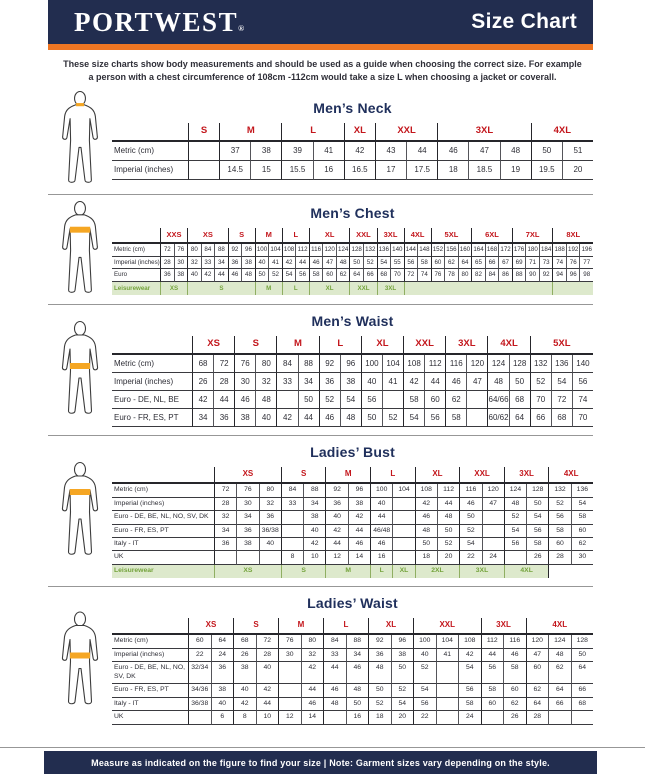 The height and width of the screenshot is (774, 645). What do you see at coordinates (498, 364) in the screenshot?
I see `table-cell: 124` at bounding box center [498, 364].